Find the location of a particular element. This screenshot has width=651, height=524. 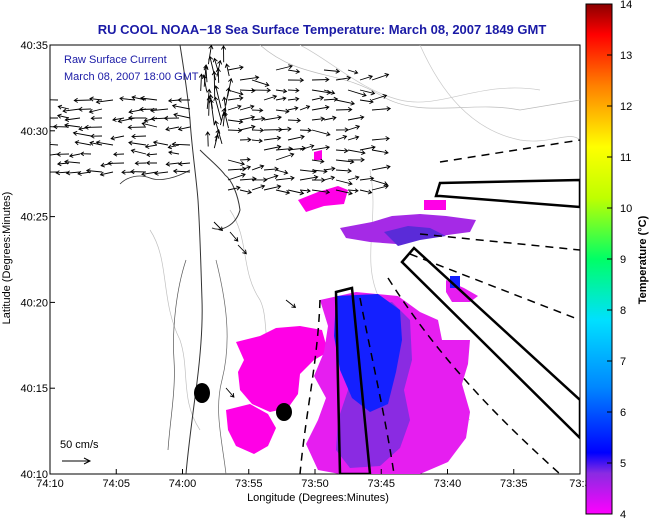

annotation-scale: 50 cm/s is located at coordinates (79, 445).